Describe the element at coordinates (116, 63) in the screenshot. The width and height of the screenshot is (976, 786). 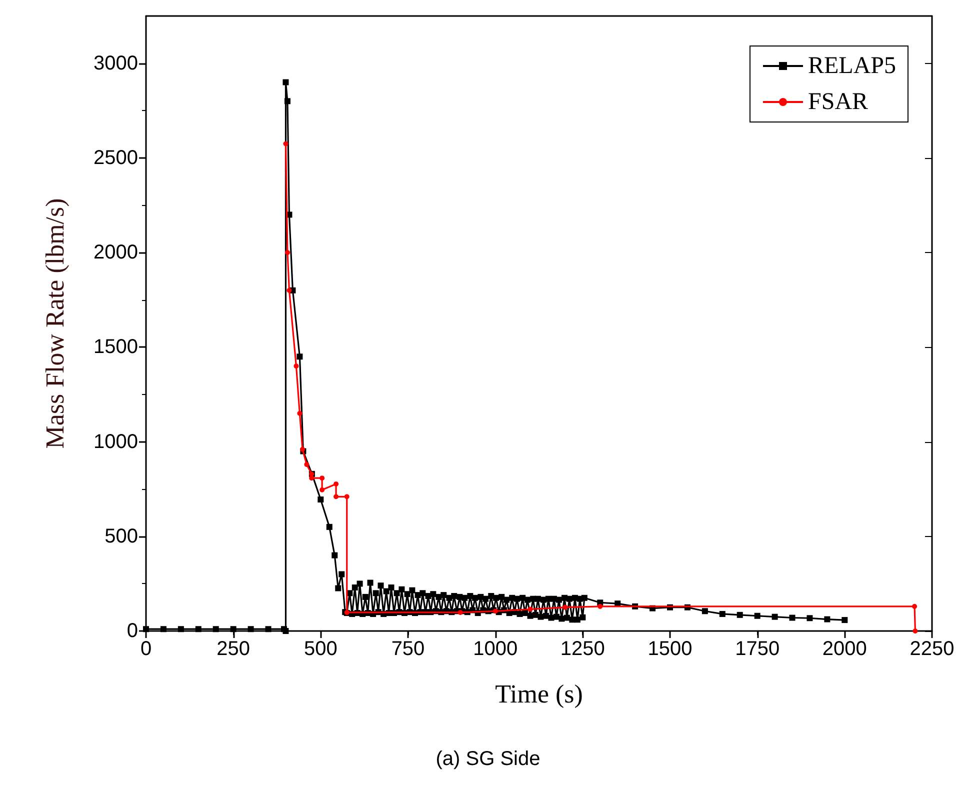
I see `y-tick-label: 3000` at that location.